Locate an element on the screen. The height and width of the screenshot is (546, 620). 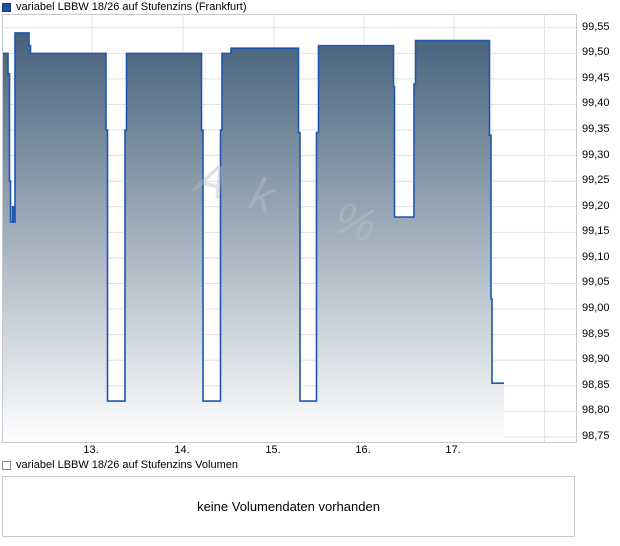
y-axis-tick-label: 98,90 is located at coordinates (596, 359).